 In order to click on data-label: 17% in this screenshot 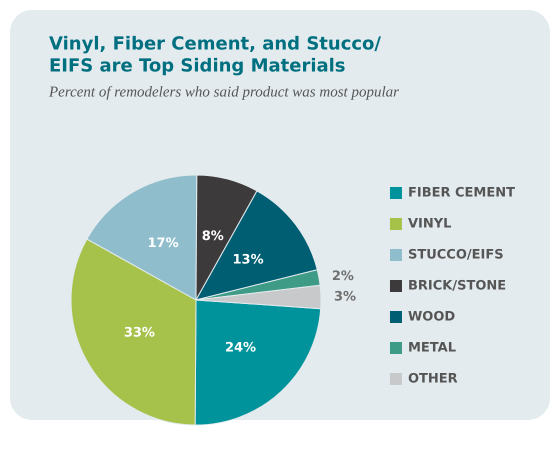, I will do `click(163, 243)`.